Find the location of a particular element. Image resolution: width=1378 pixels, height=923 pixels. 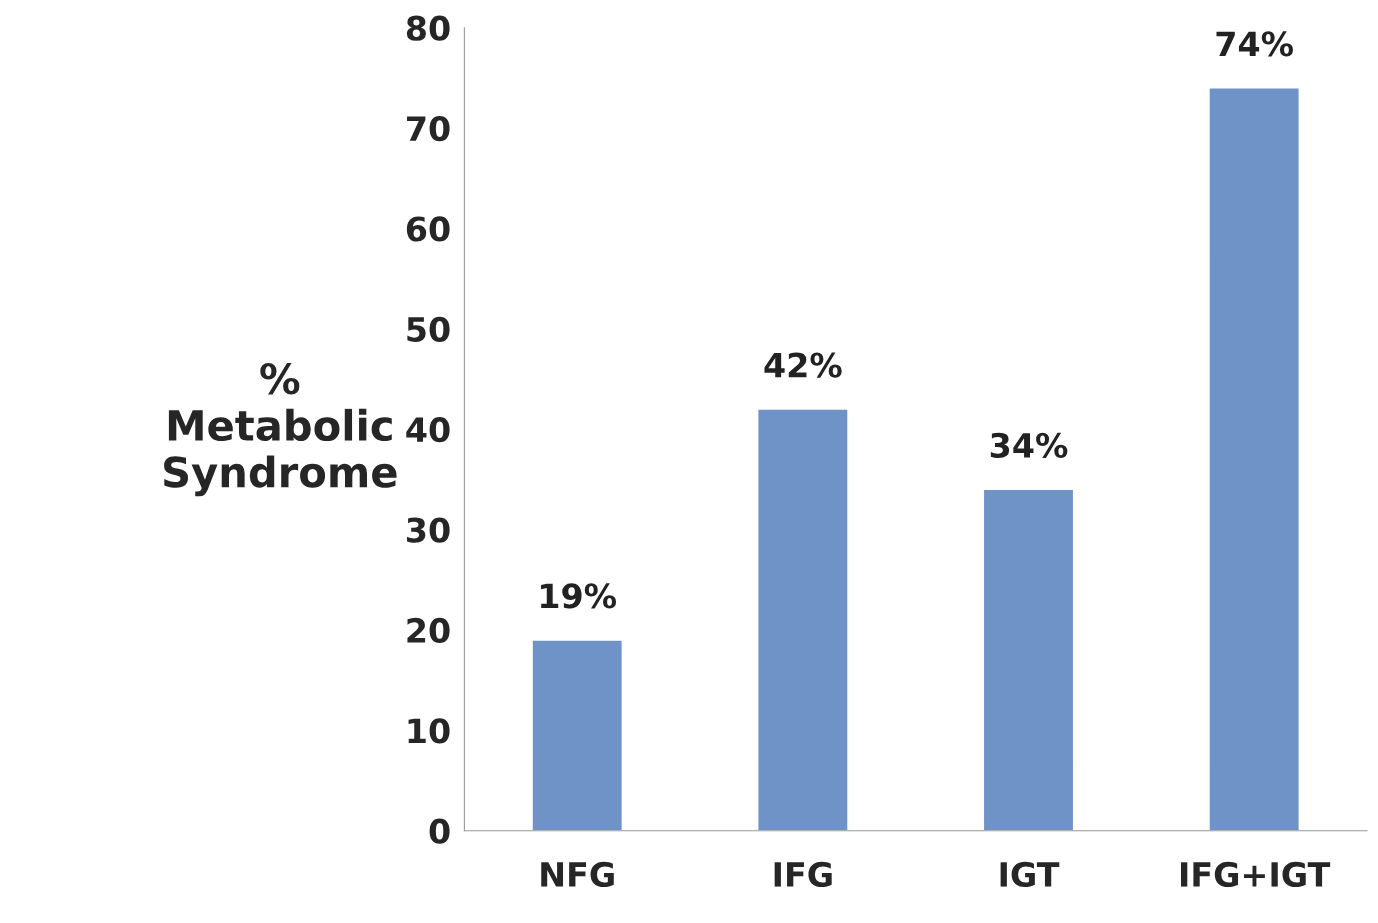

x-tick-label: IFG is located at coordinates (803, 874).